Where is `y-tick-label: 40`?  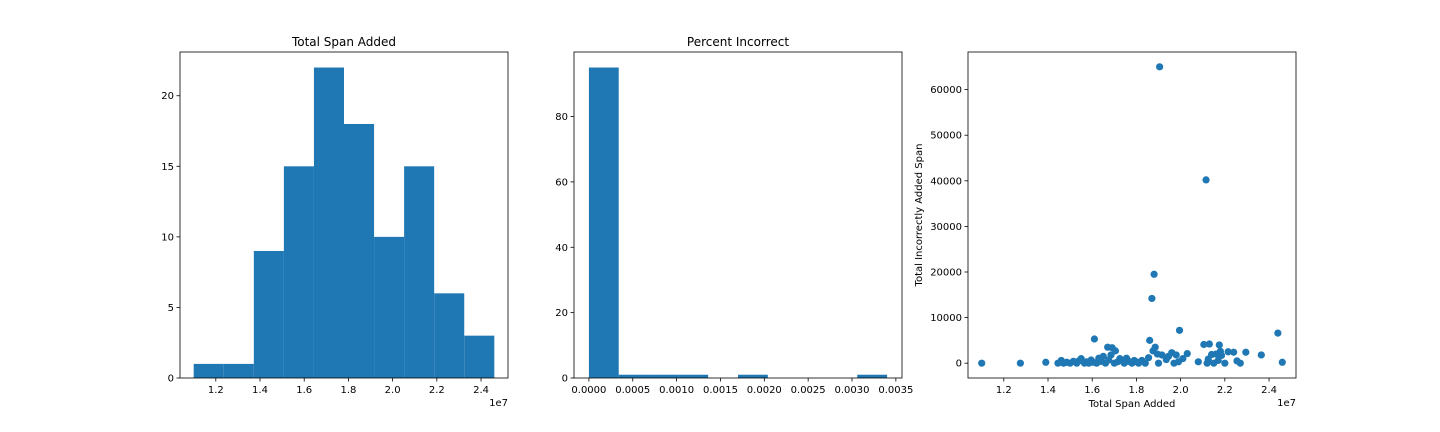 y-tick-label: 40 is located at coordinates (561, 248).